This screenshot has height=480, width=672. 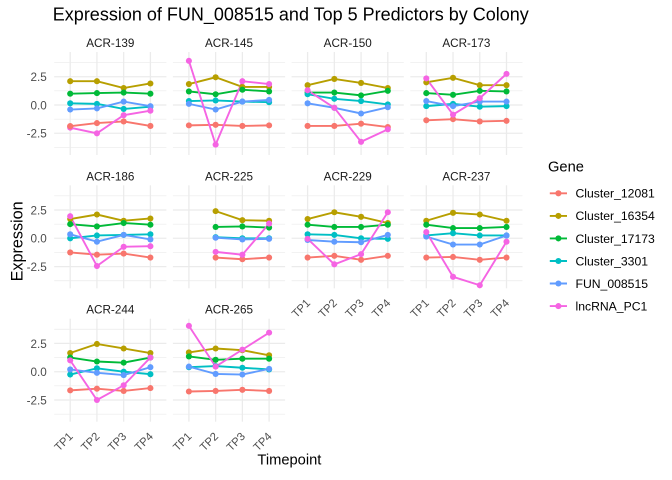 What do you see at coordinates (615, 239) in the screenshot?
I see `svg-text: Cluster_17173` at bounding box center [615, 239].